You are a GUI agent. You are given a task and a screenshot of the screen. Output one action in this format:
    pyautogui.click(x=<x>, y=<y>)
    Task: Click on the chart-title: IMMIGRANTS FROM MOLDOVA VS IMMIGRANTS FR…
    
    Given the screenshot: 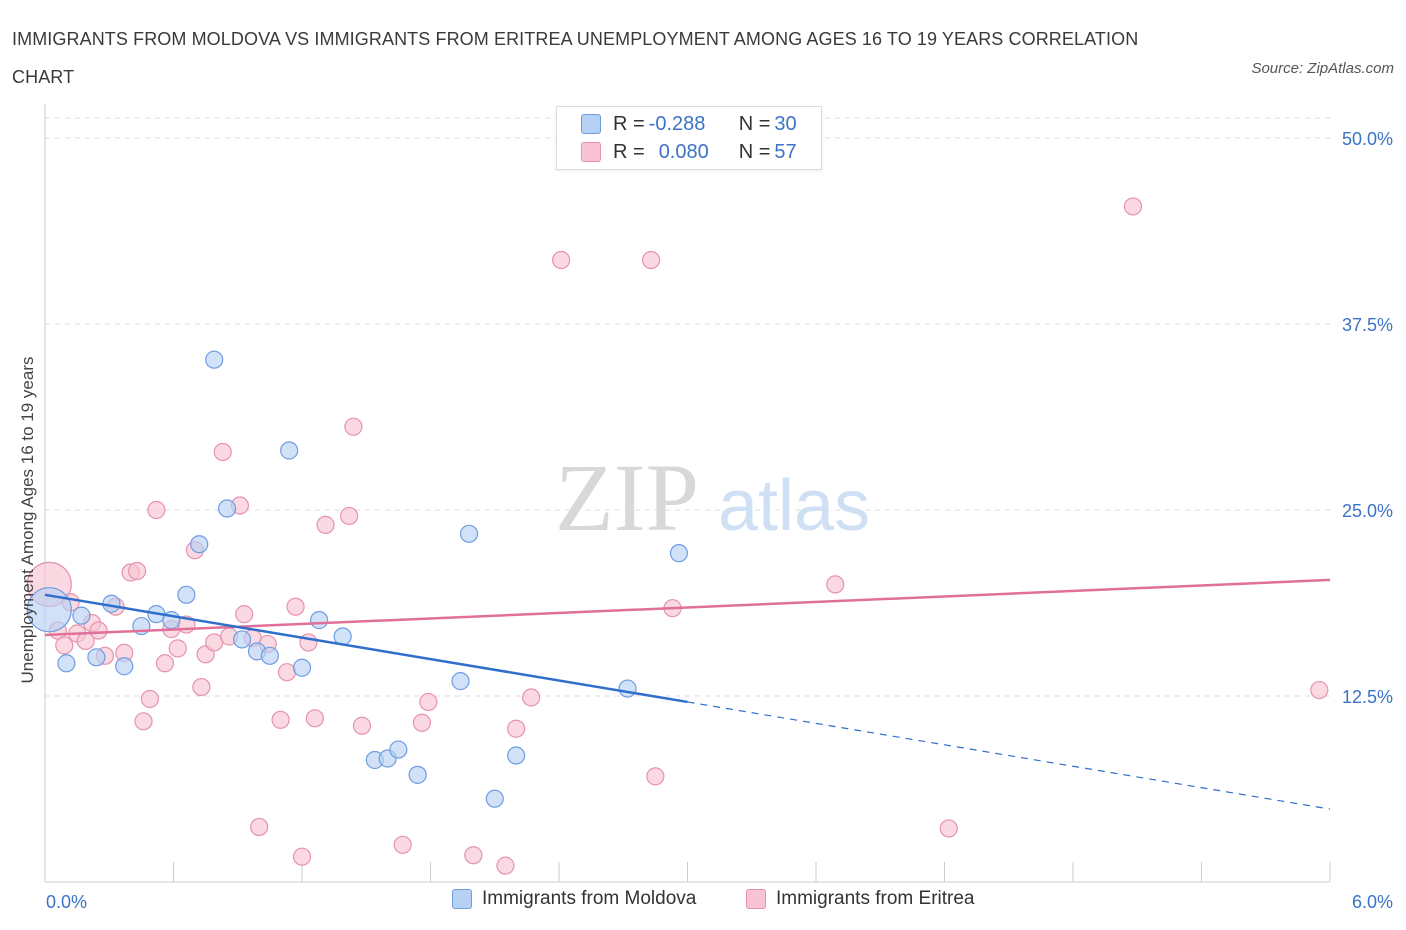 What is the action you would take?
    pyautogui.click(x=575, y=58)
    